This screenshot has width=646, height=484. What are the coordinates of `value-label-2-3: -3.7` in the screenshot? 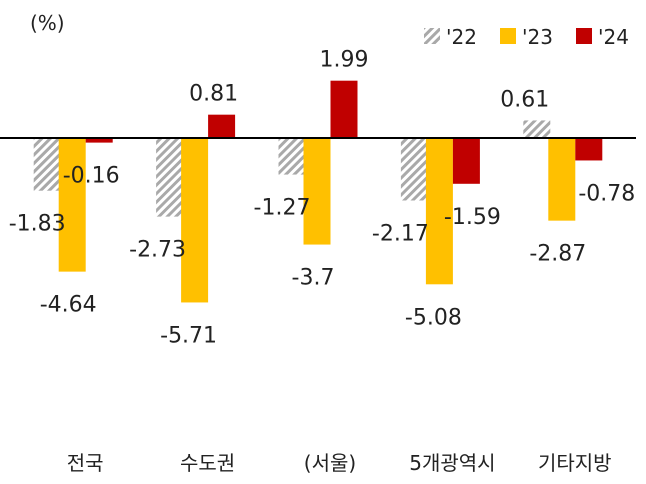 It's located at (313, 278).